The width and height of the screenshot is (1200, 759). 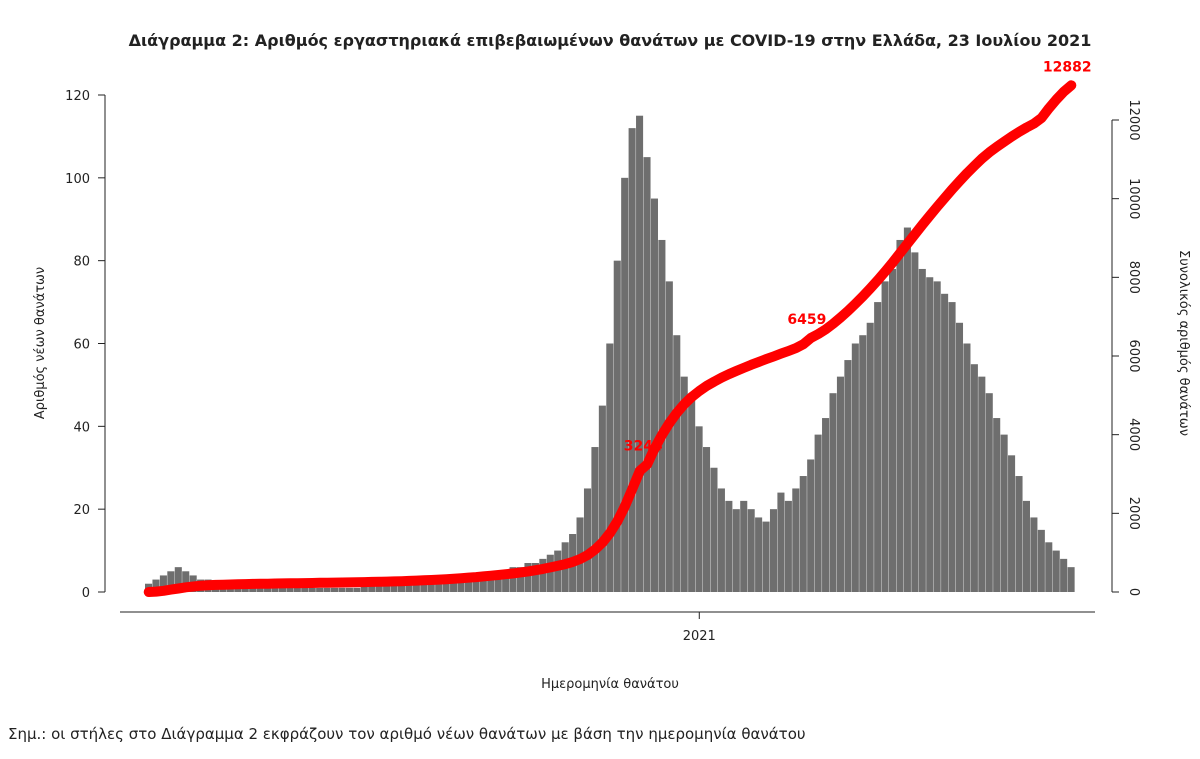 I want to click on y2-axis-title: Συνολικός αριθμός θανάτων, so click(x=1183, y=343).